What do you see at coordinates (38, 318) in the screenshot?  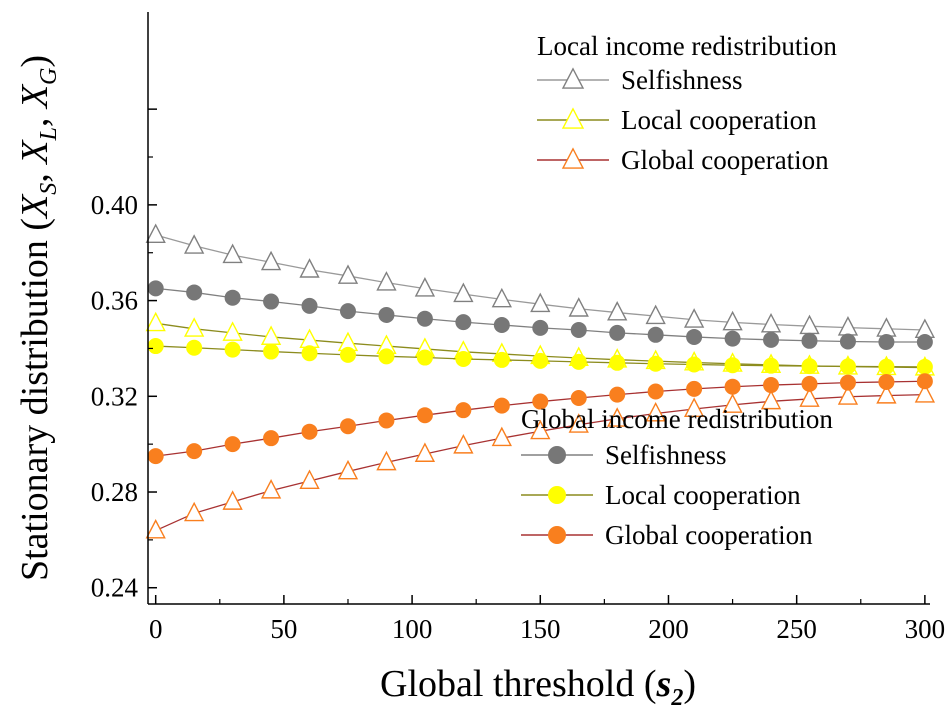 I see `y-axis-title: Stationary distribution (XS, XL, XG)` at bounding box center [38, 318].